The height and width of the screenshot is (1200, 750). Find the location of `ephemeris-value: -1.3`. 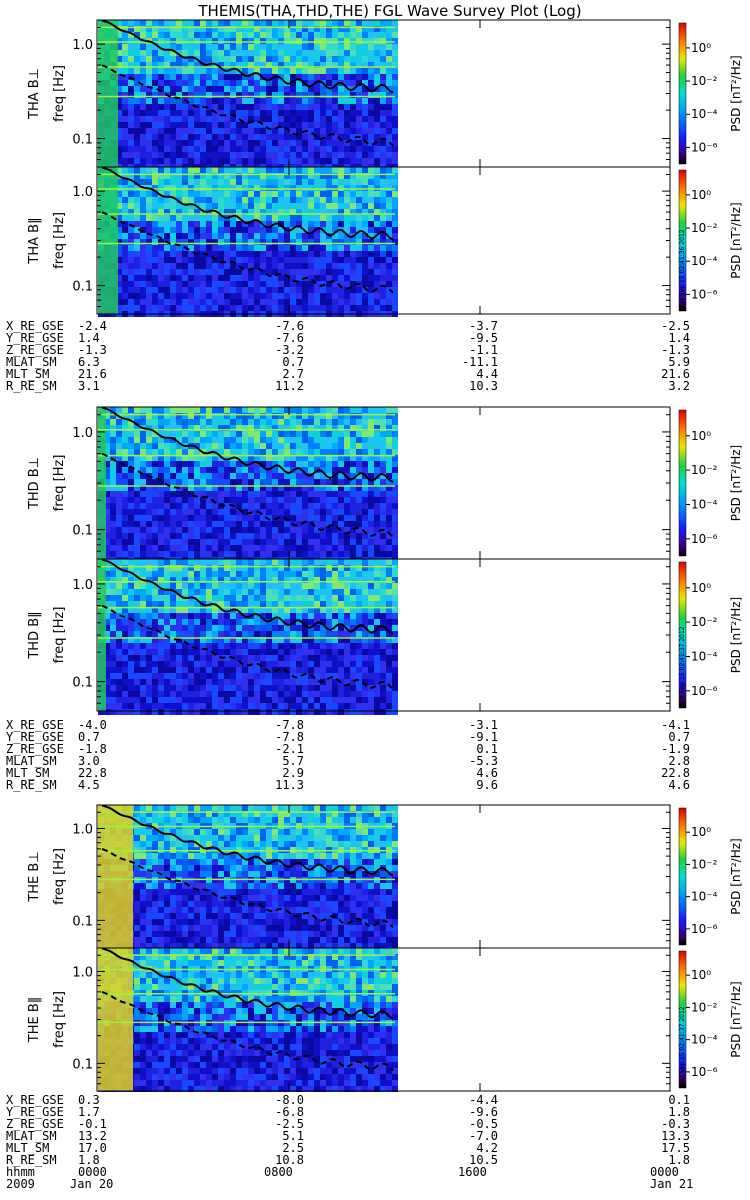

ephemeris-value: -1.3 is located at coordinates (675, 350).